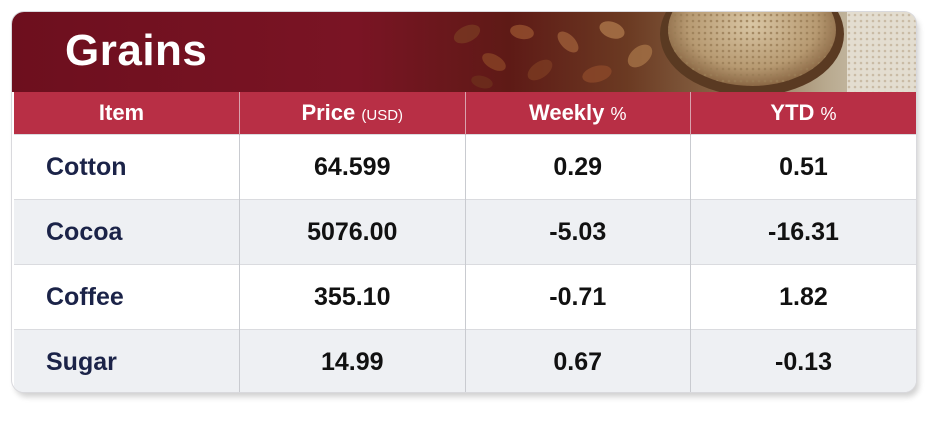  Describe the element at coordinates (136, 50) in the screenshot. I see `page-title: Grains` at that location.